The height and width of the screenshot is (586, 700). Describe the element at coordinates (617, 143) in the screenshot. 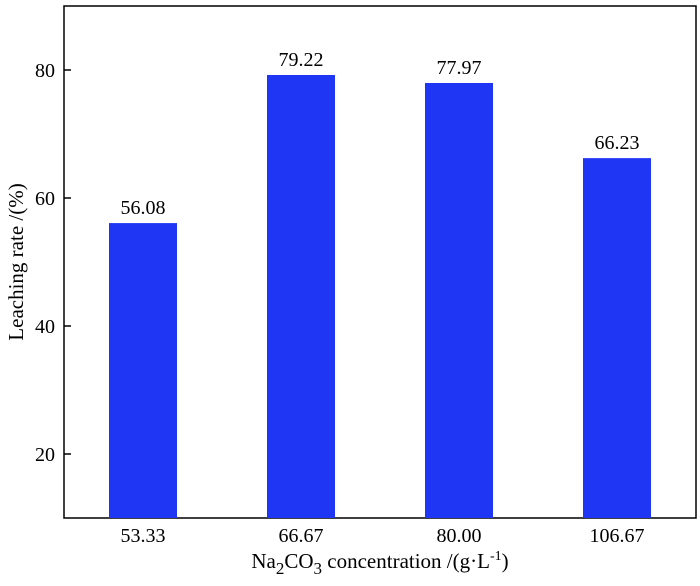

I see `bar-value-label: 66.23` at that location.